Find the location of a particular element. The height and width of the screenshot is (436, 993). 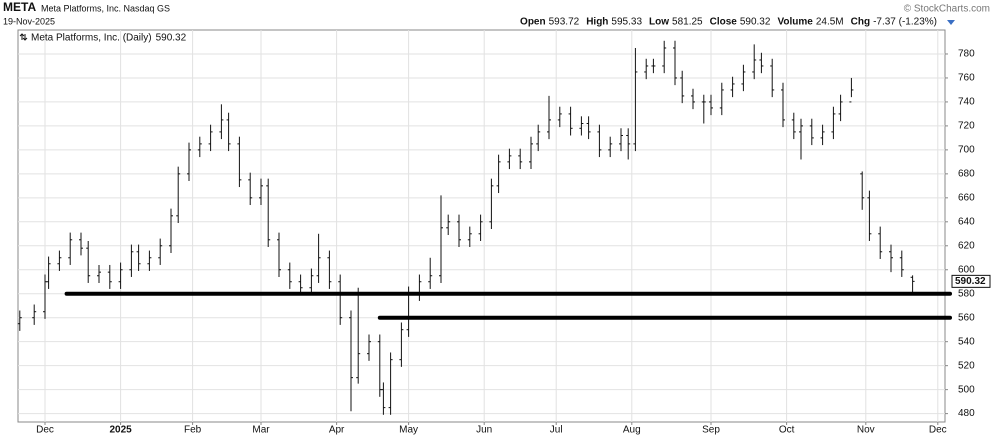

stat-value: 595.33 is located at coordinates (626, 22).